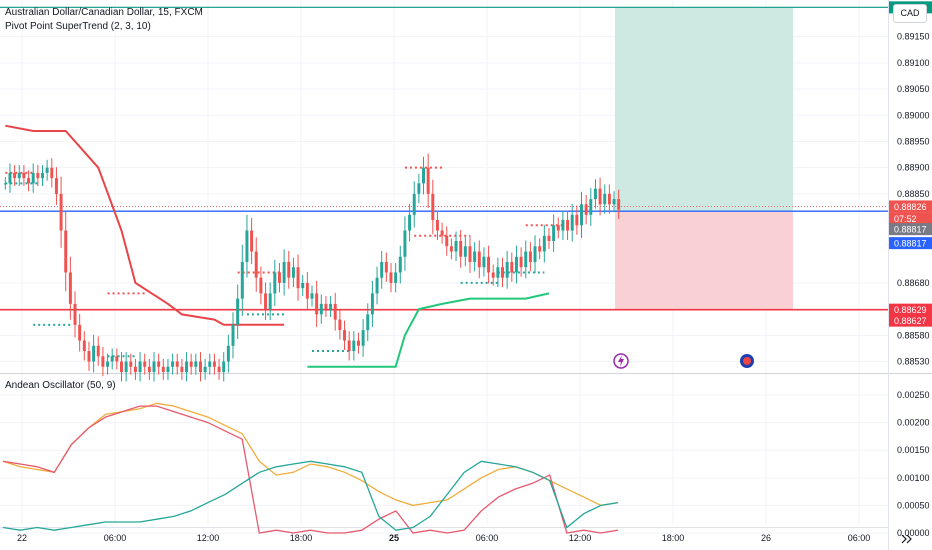 This screenshot has height=550, width=932. Describe the element at coordinates (913, 533) in the screenshot. I see `osc-tick-label: 0.00000` at that location.